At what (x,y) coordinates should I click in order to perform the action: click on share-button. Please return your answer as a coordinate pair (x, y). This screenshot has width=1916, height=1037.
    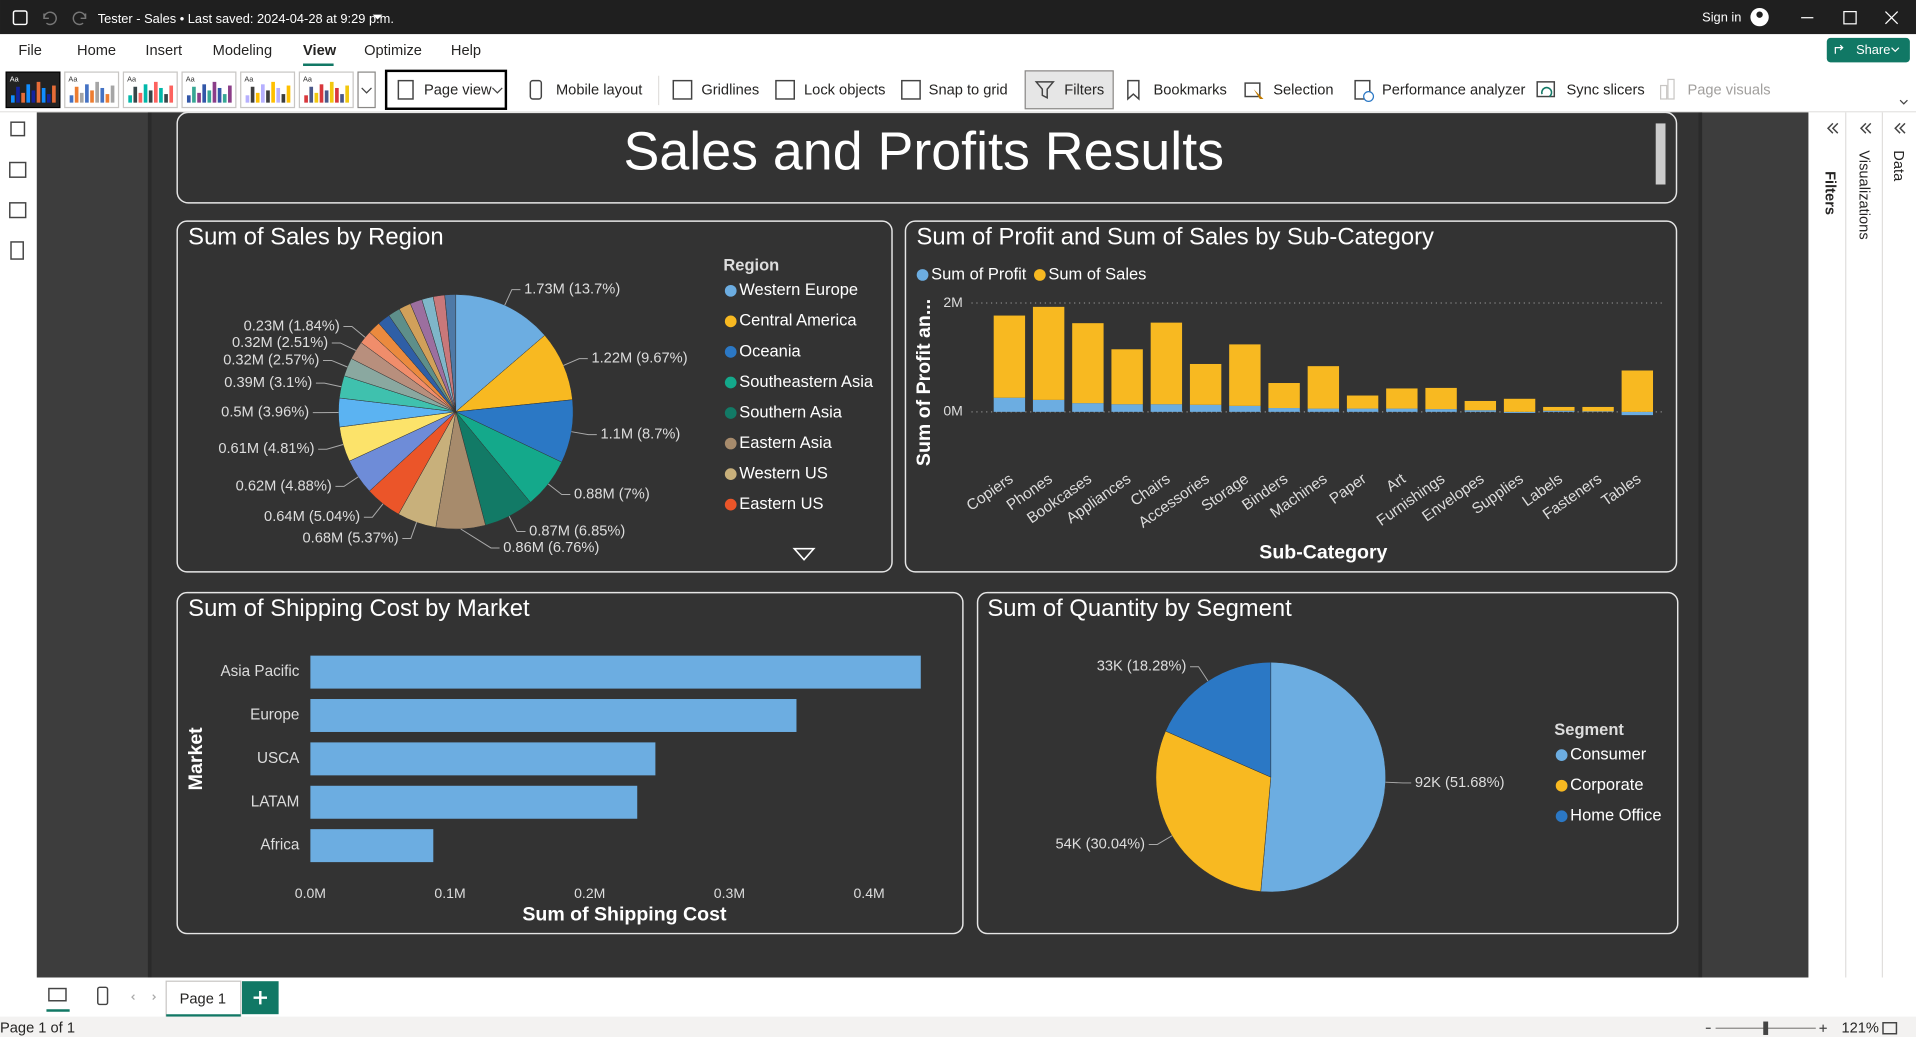
    Looking at the image, I should click on (1868, 50).